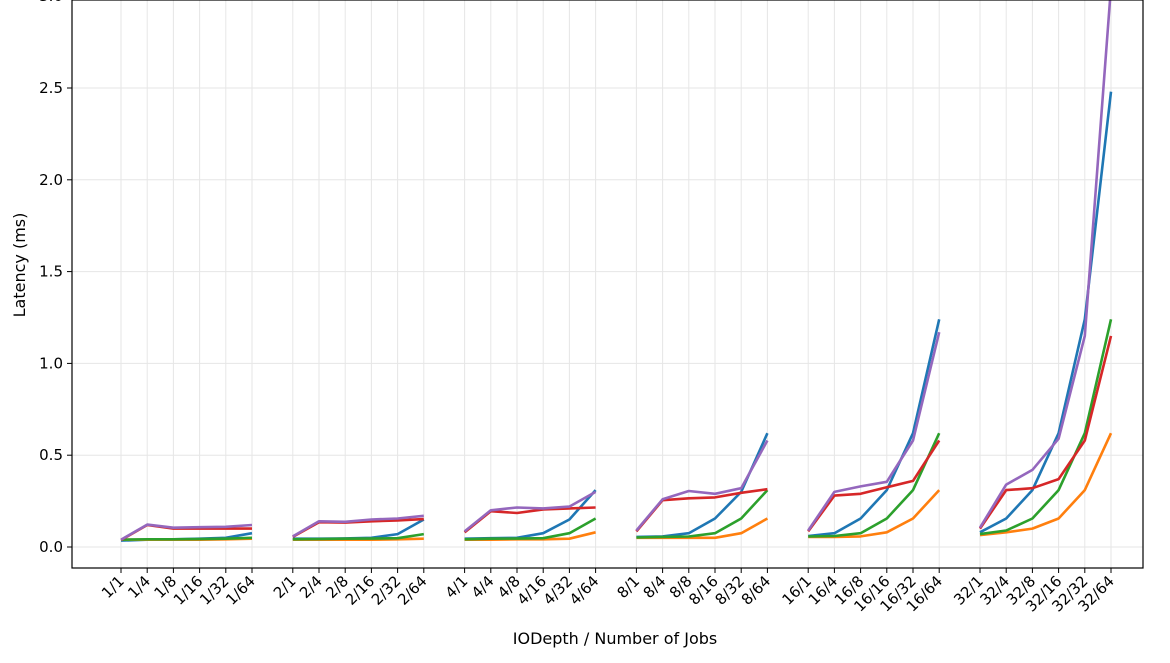 This screenshot has height=663, width=1170. What do you see at coordinates (615, 638) in the screenshot?
I see `x-axis-title: IODepth / Number of Jobs` at bounding box center [615, 638].